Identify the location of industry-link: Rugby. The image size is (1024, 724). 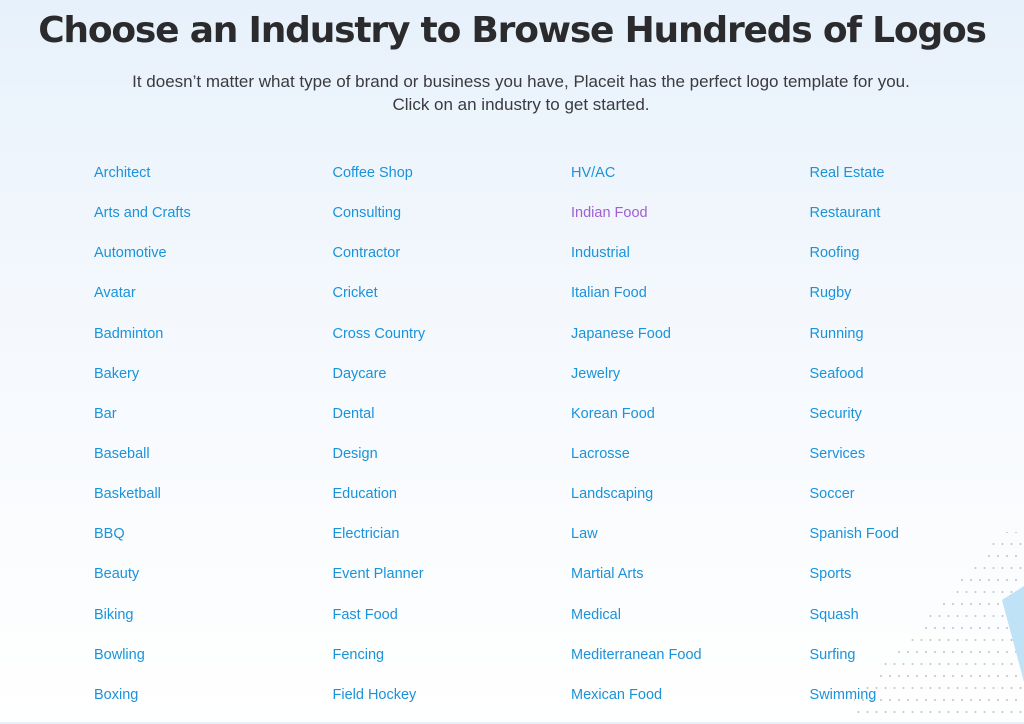
(917, 302).